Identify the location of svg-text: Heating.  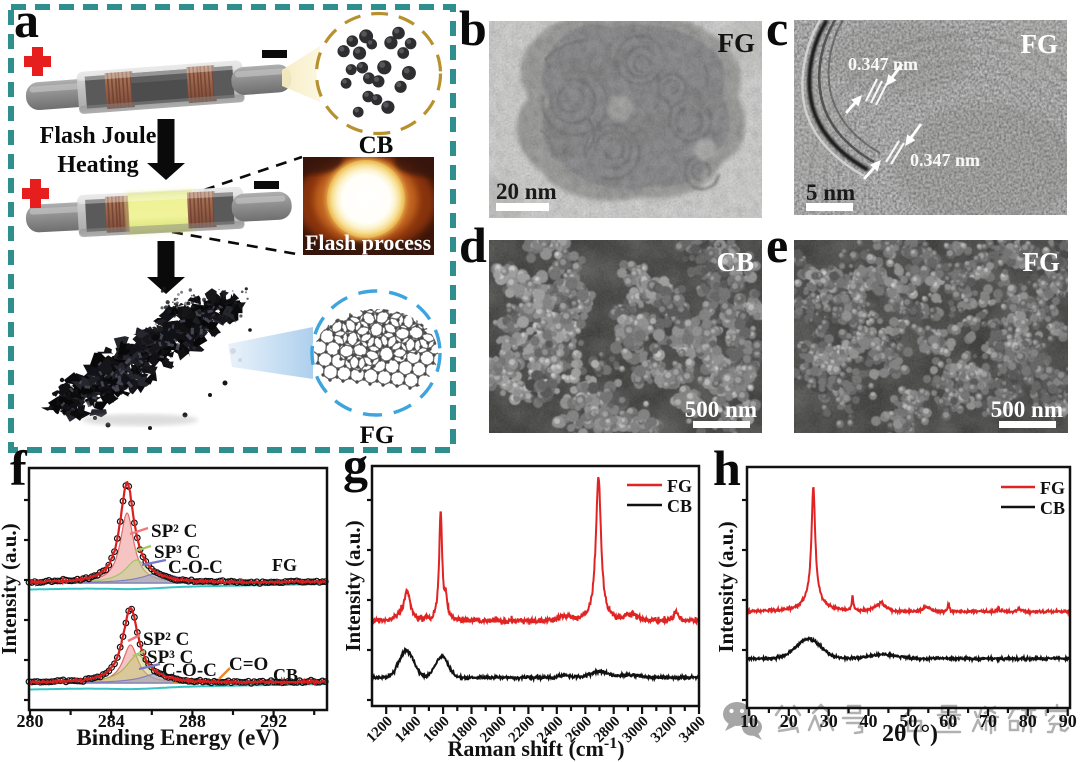
(97, 165).